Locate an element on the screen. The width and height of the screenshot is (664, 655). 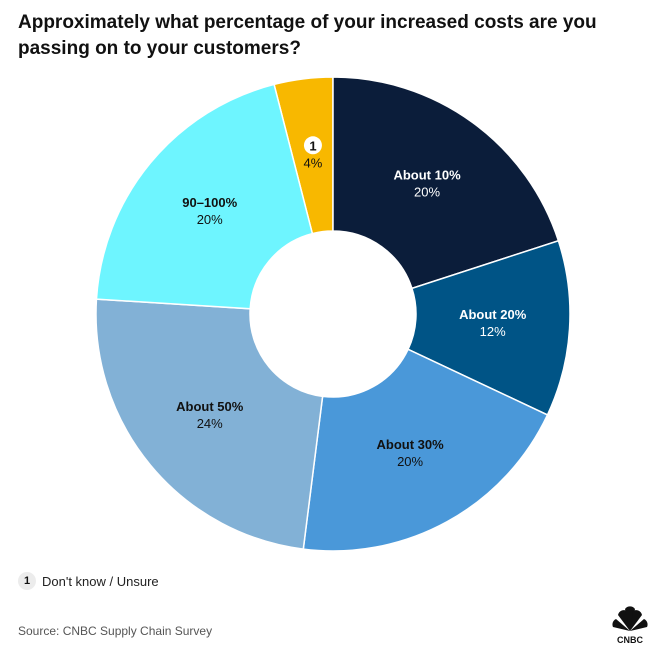
slice-badge-bg is located at coordinates (312, 145).